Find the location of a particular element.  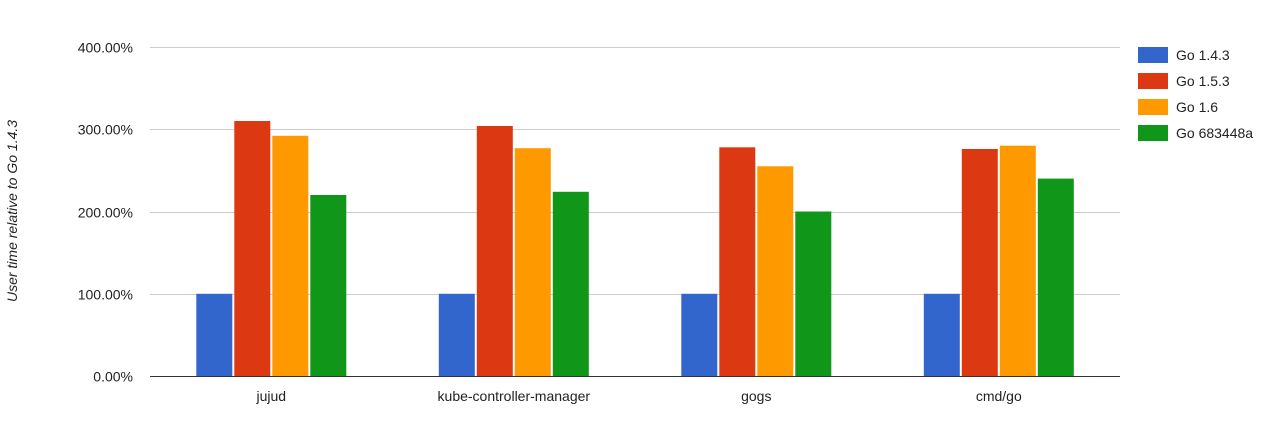

y-tick-label: 300.00% is located at coordinates (105, 130).